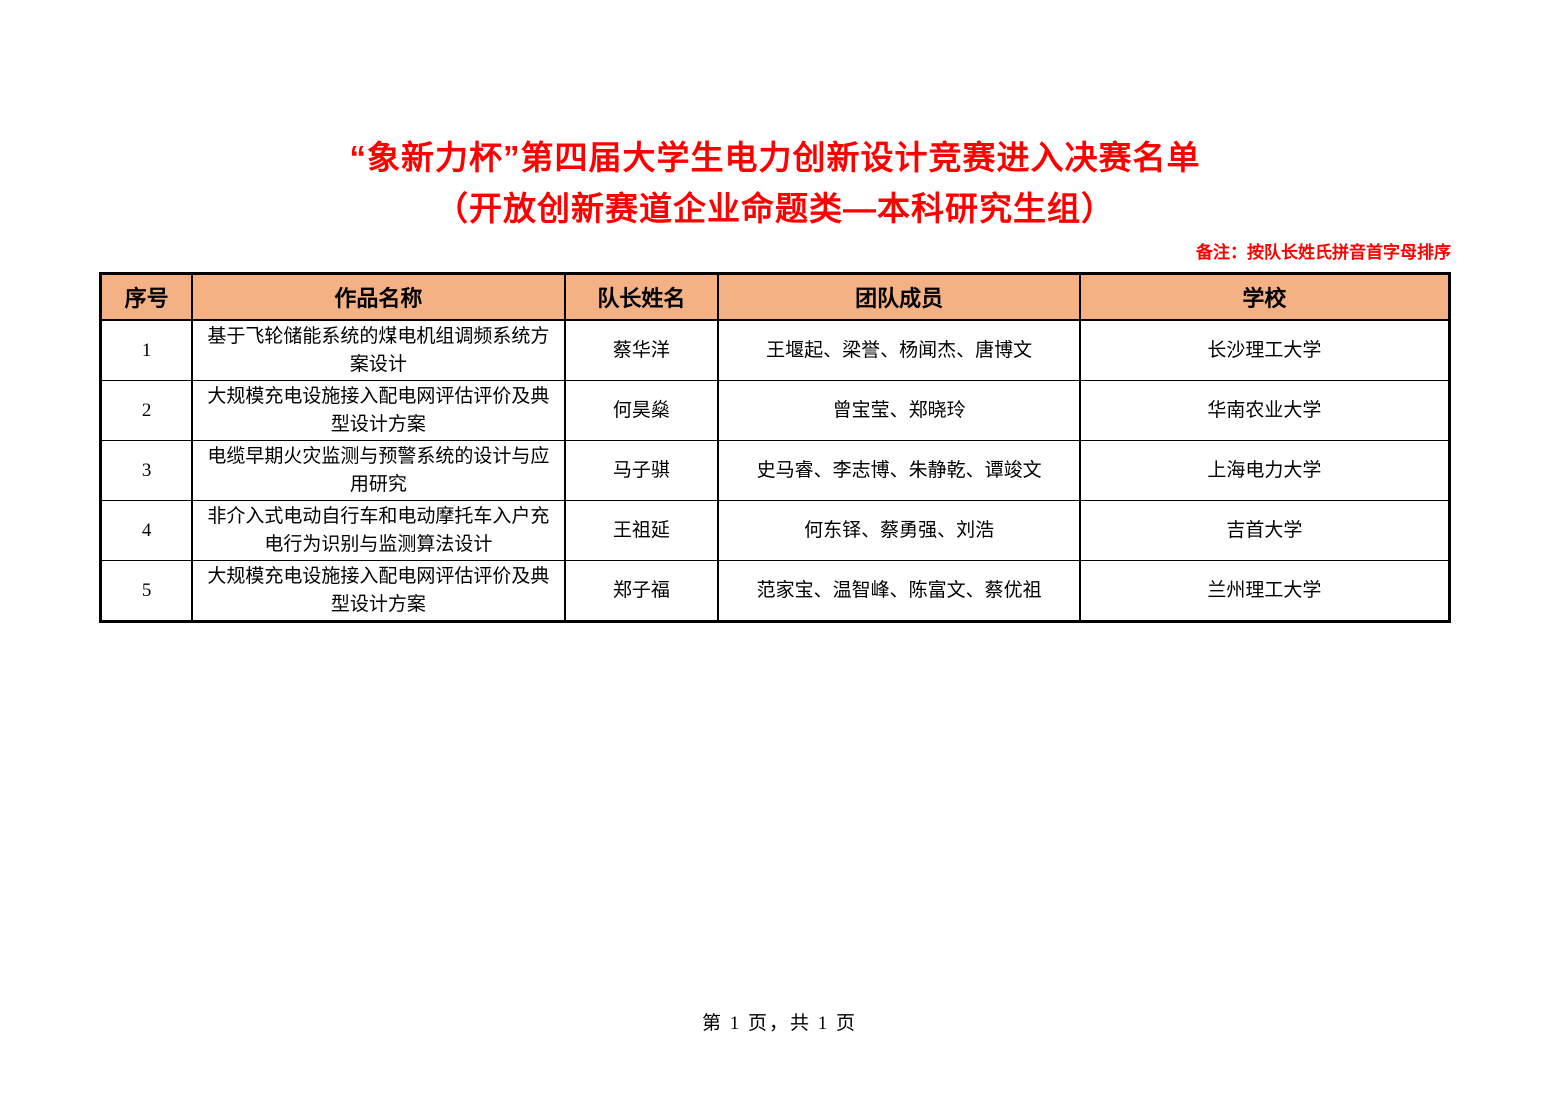  Describe the element at coordinates (146, 297) in the screenshot. I see `column-header: 序号` at that location.